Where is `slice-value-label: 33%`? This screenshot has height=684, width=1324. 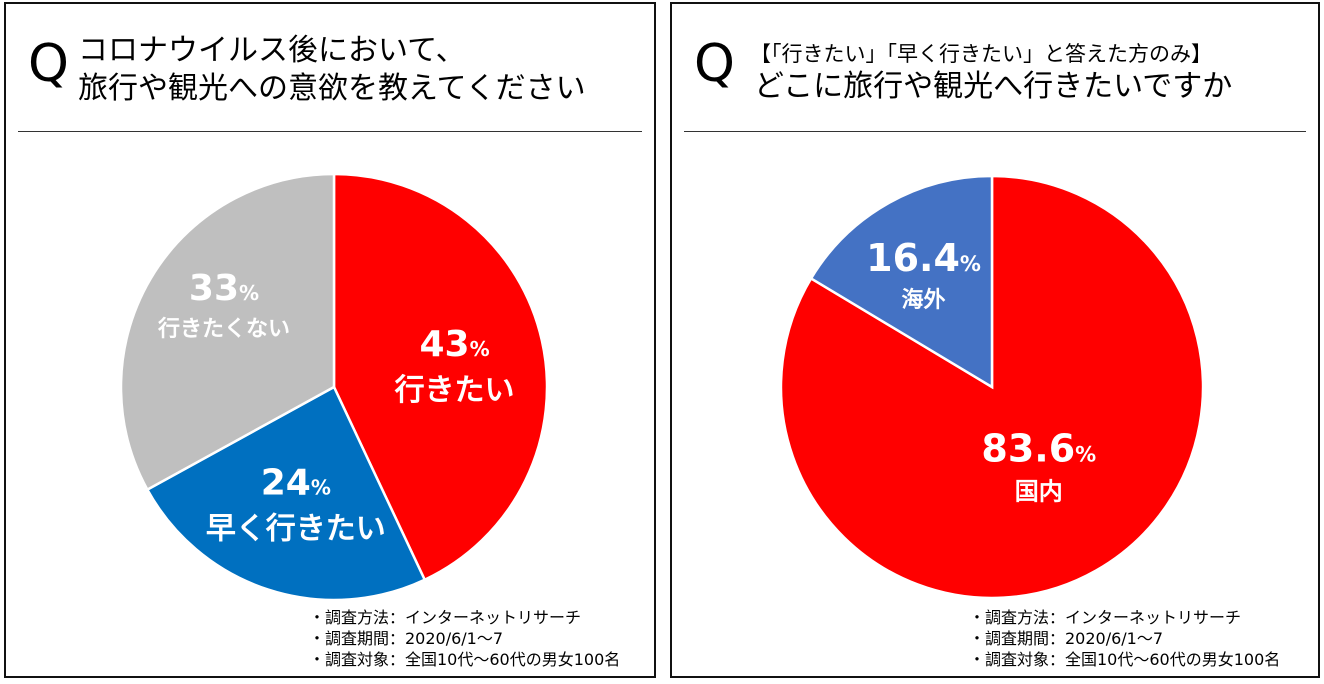 slice-value-label: 33% is located at coordinates (224, 288).